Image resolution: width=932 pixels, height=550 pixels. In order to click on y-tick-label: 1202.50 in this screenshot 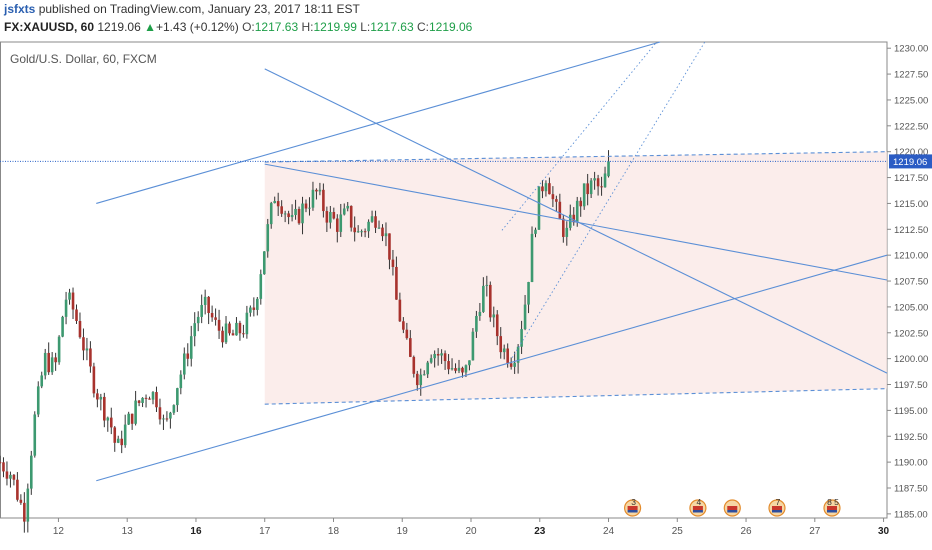, I will do `click(911, 333)`.